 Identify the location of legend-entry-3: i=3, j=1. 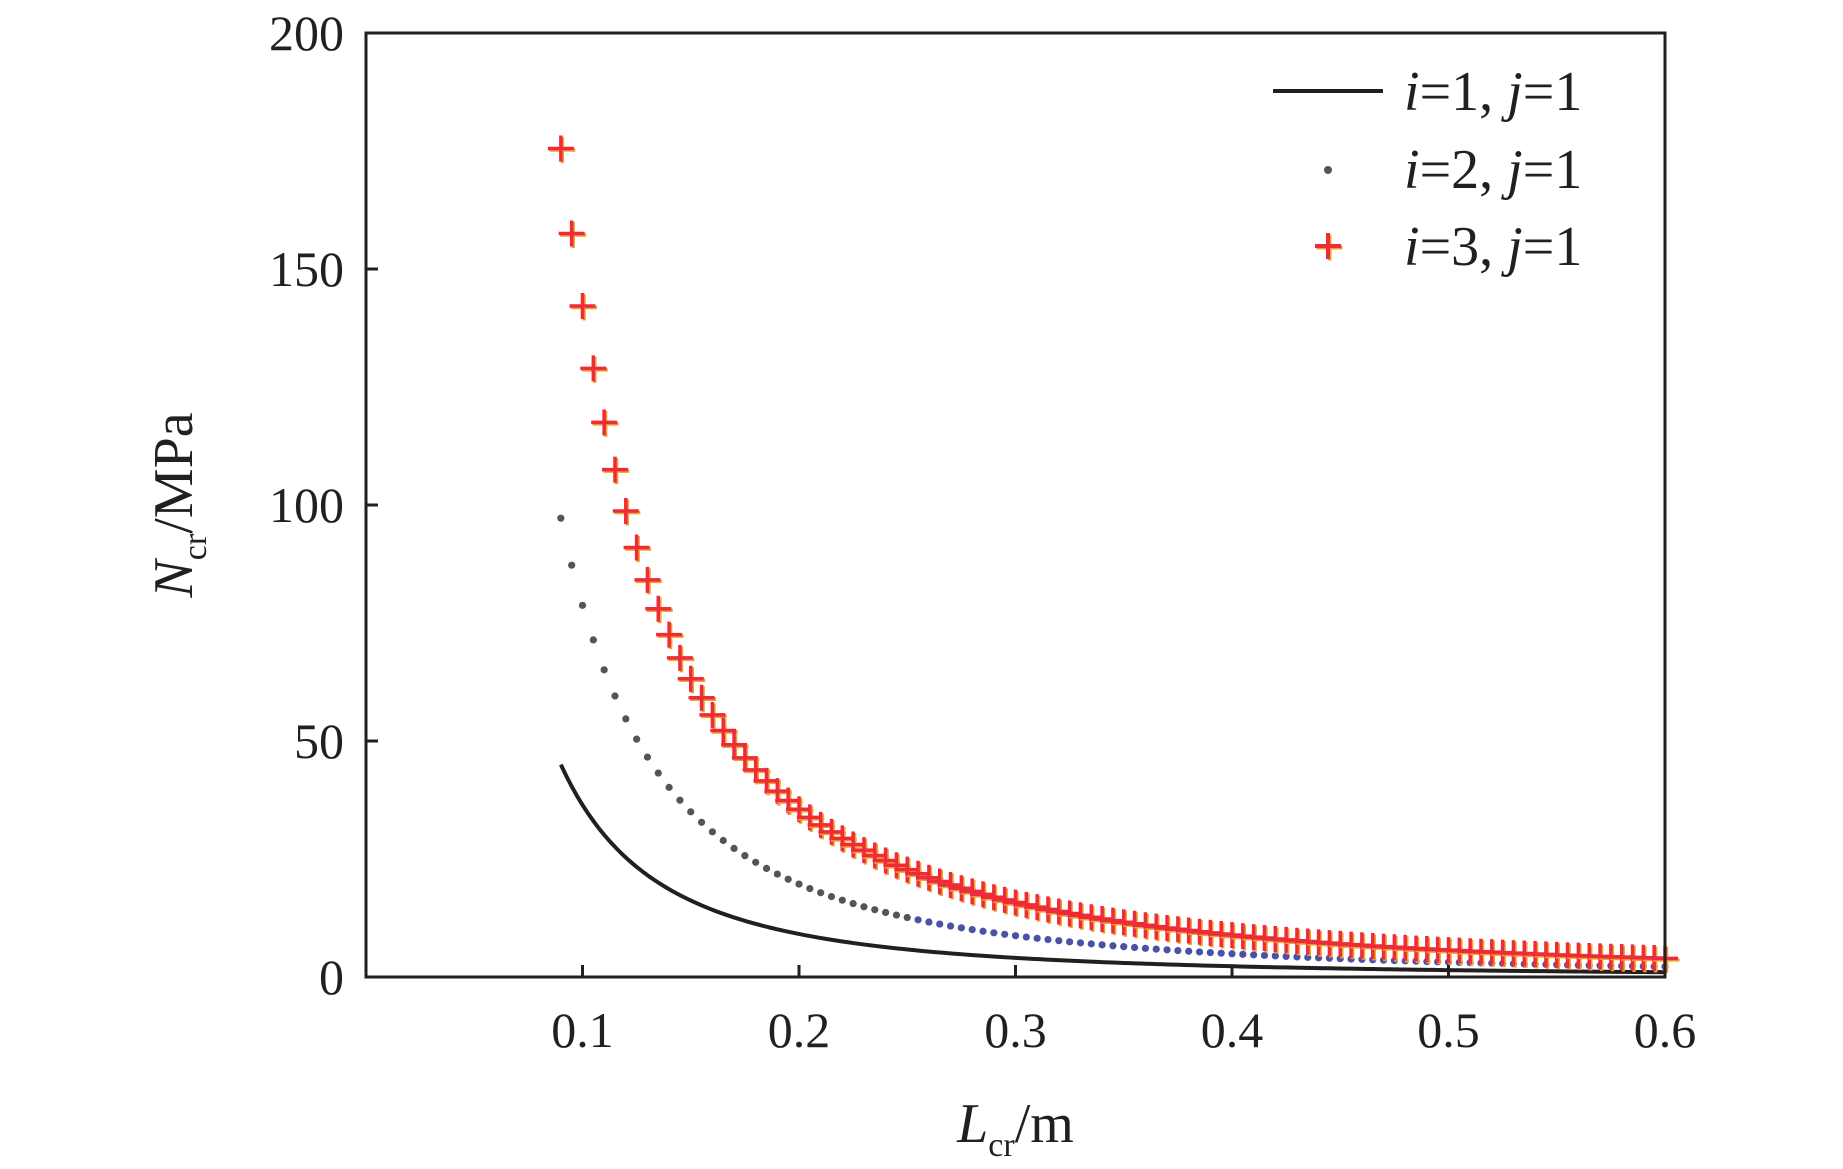
(1448, 247).